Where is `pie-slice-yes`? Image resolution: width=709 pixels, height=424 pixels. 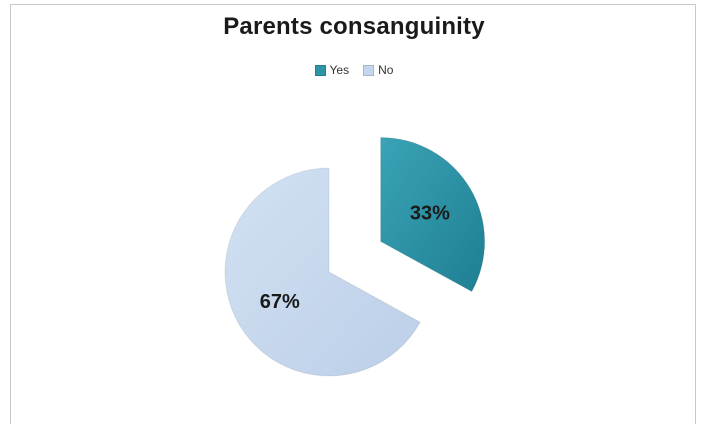
pie-slice-yes is located at coordinates (433, 214).